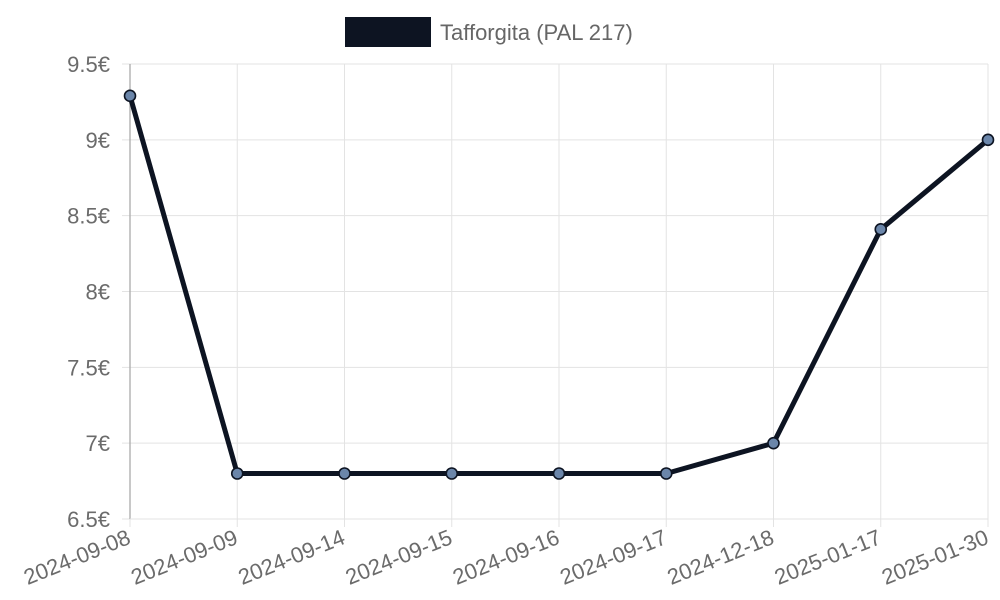 The image size is (1000, 600). Describe the element at coordinates (536, 32) in the screenshot. I see `legend-label: Tafforgita (PAL 217)` at that location.